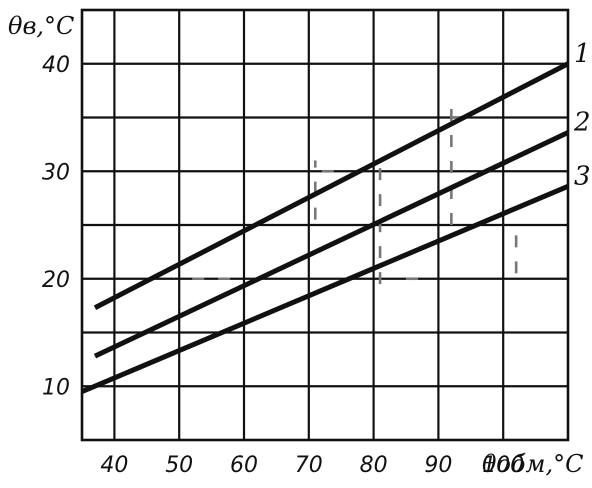 Image resolution: width=592 pixels, height=488 pixels. I want to click on x-axis-title: θобм,°C, so click(532, 464).